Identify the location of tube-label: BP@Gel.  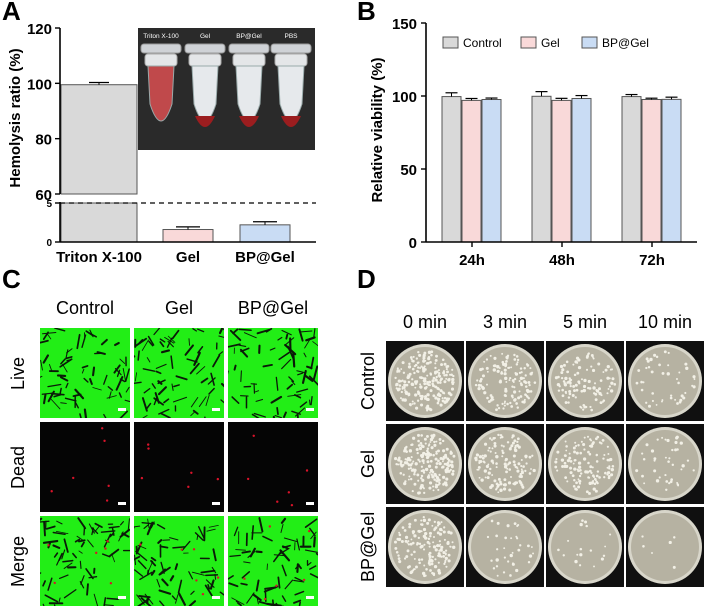
(249, 36).